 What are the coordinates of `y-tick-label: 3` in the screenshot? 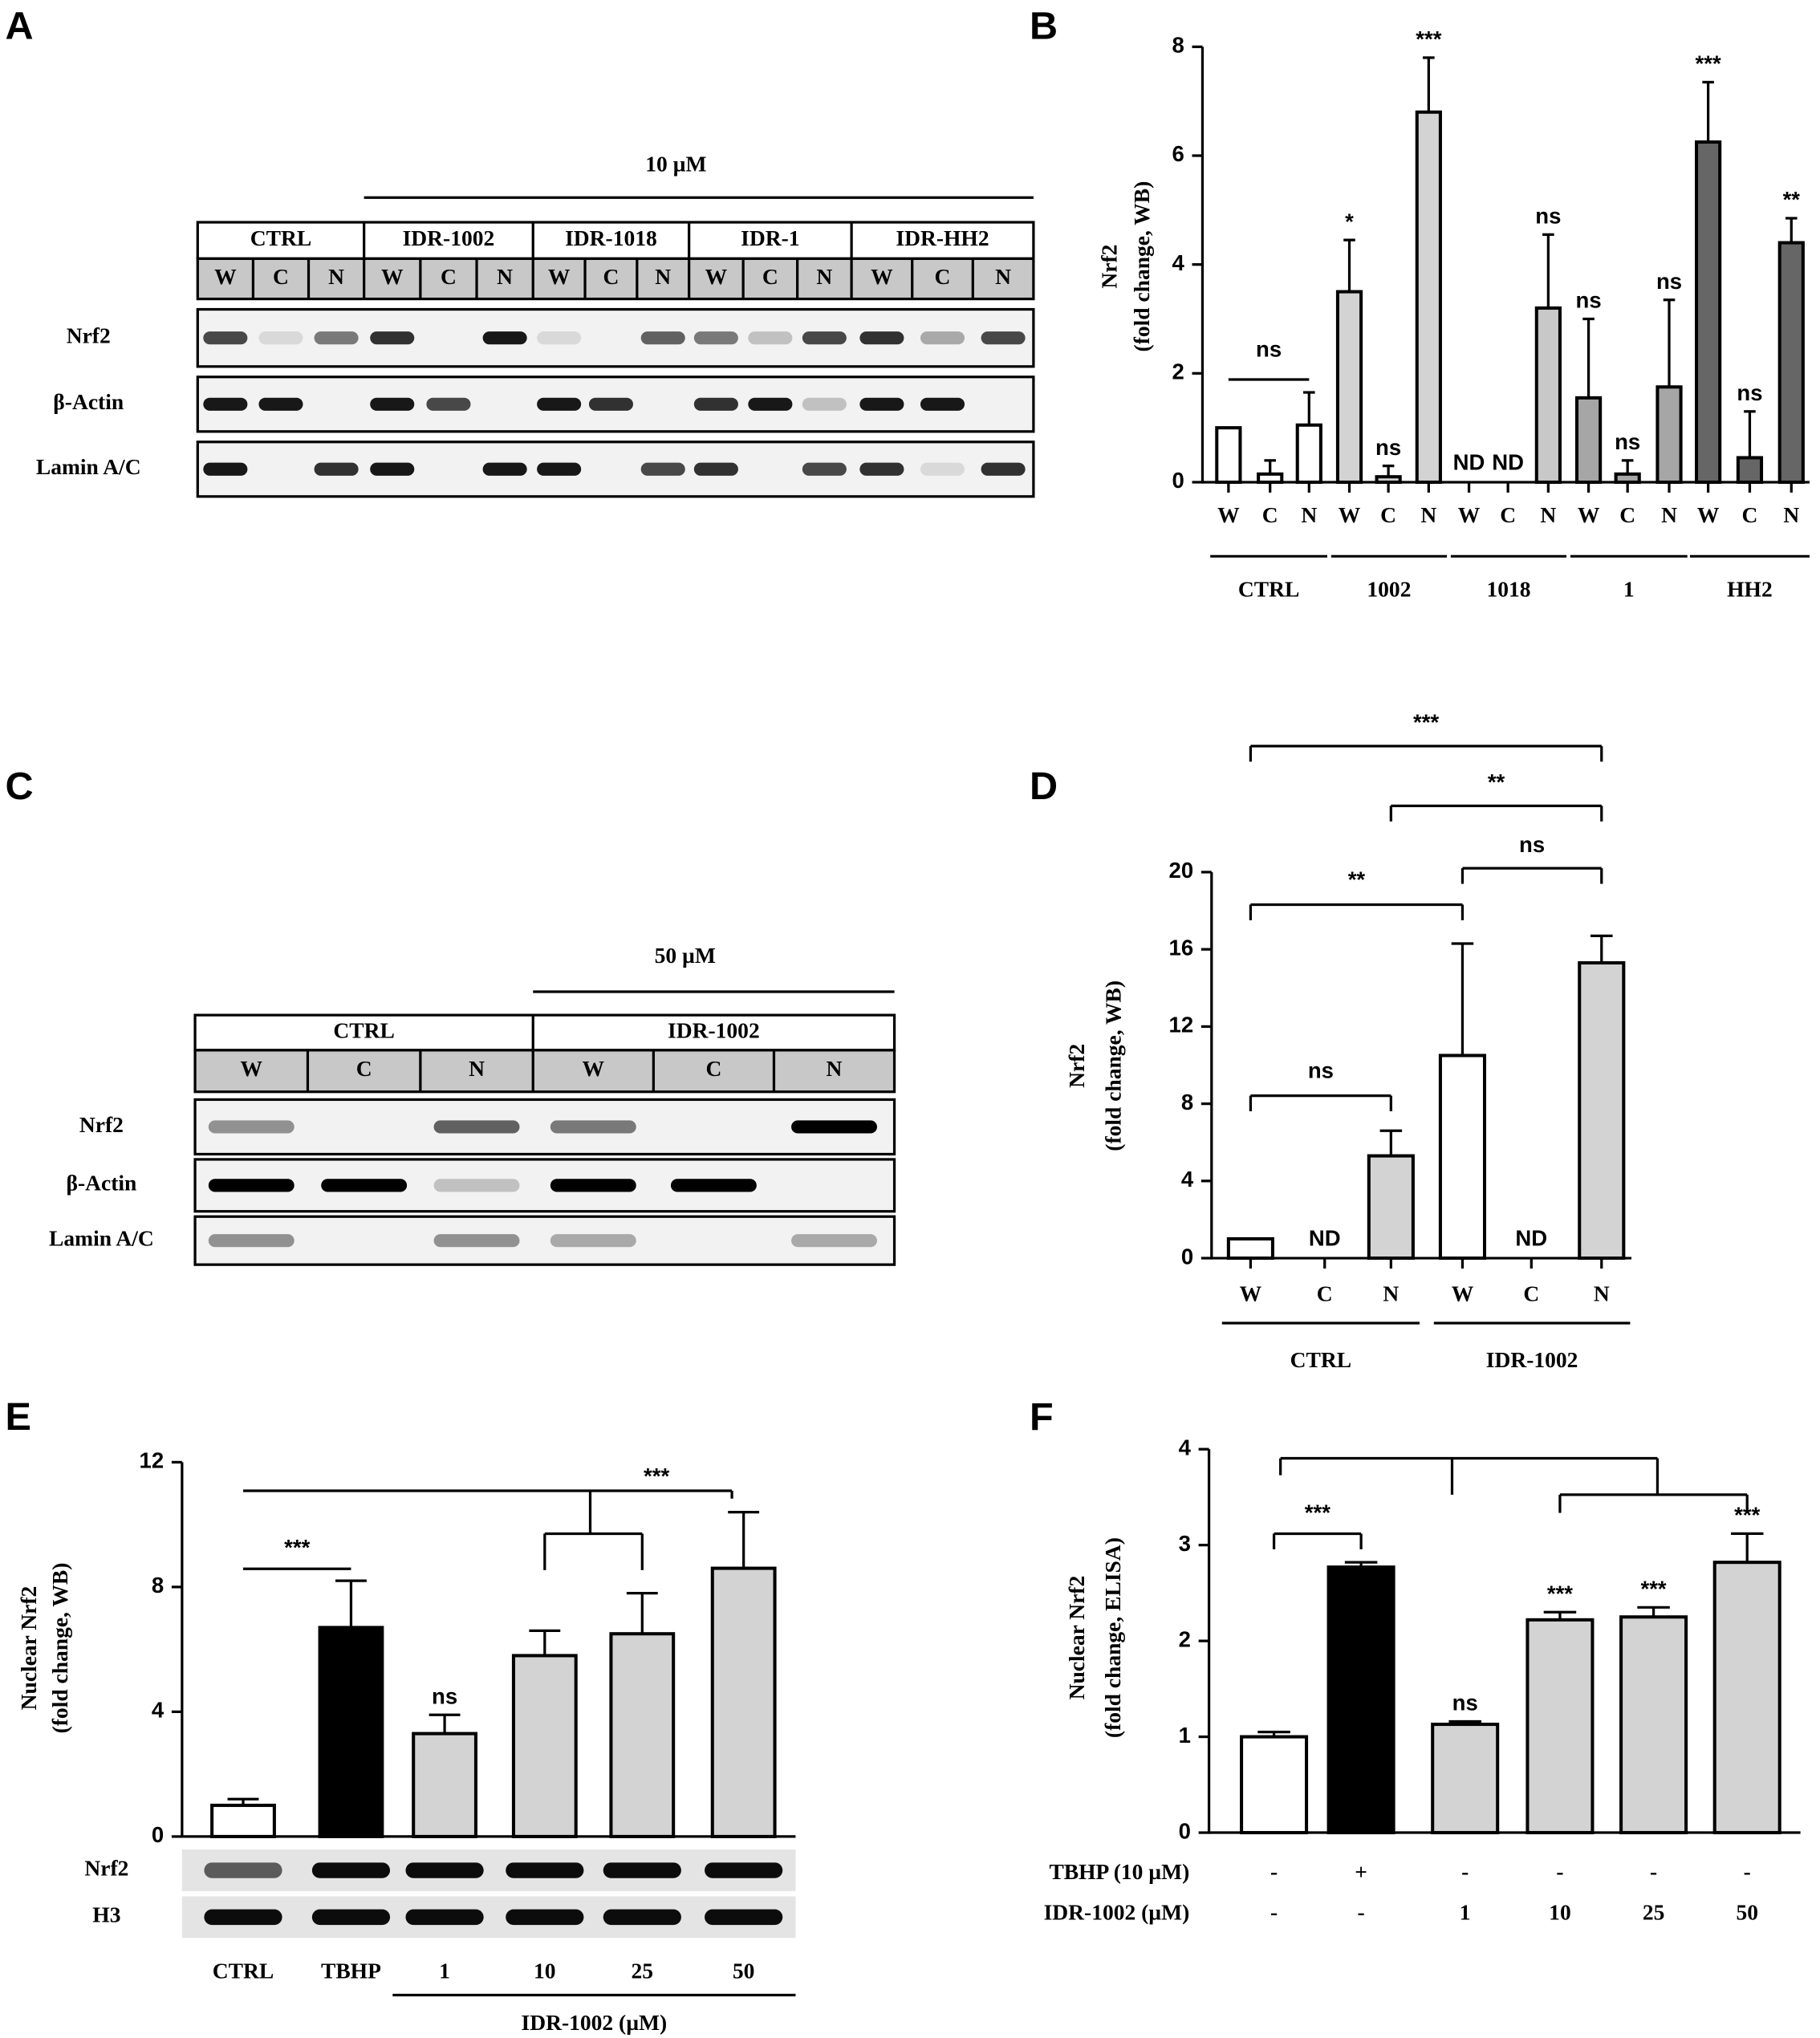 It's located at (1185, 1543).